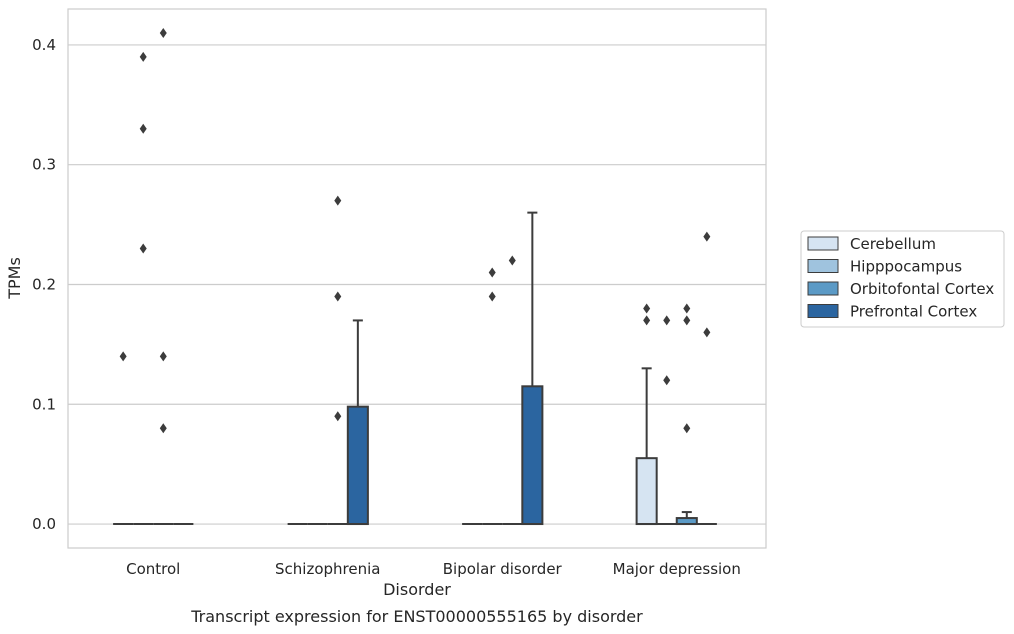  Describe the element at coordinates (913, 312) in the screenshot. I see `legend-label: Prefrontal Cortex` at that location.